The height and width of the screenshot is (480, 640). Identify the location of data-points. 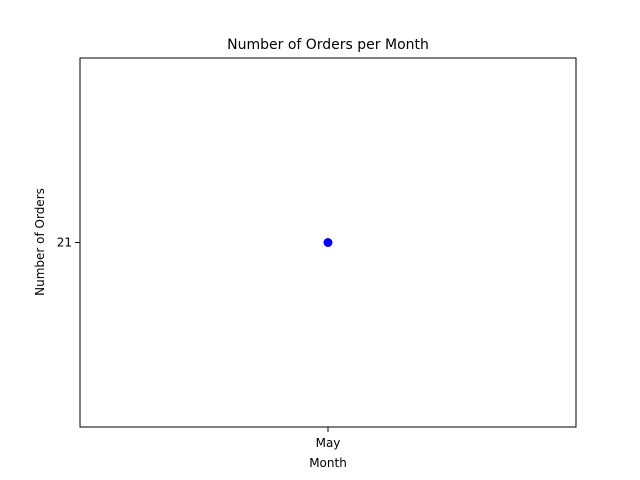
(328, 242).